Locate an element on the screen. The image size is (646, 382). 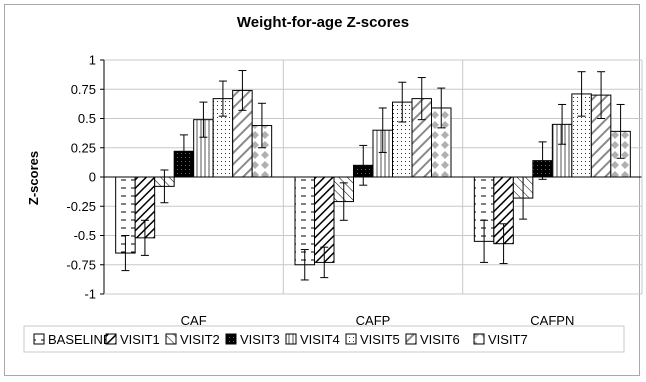
y-axis-label: Z-scores is located at coordinates (33, 178).